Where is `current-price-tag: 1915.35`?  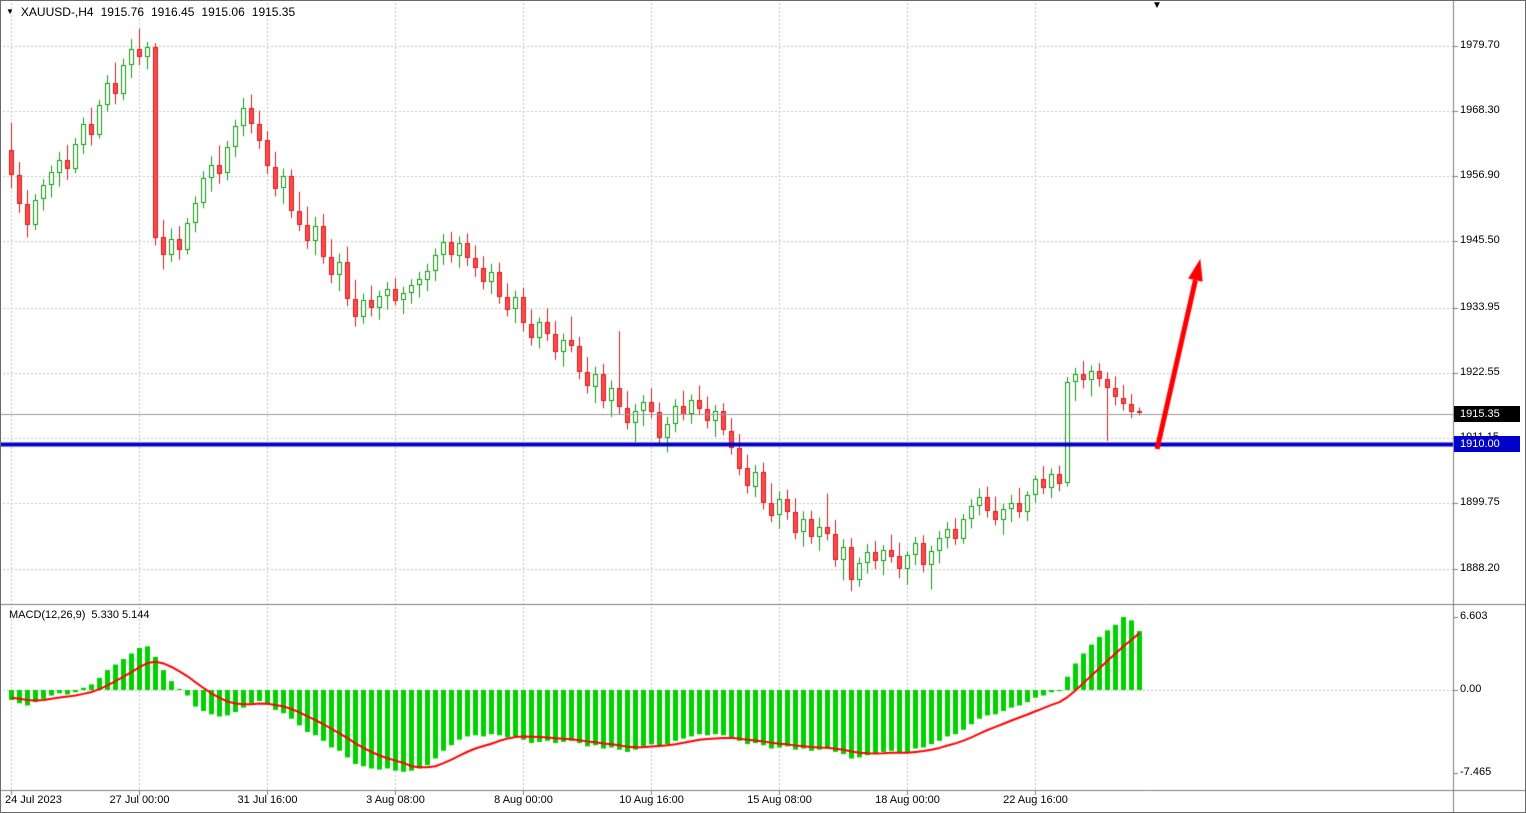 current-price-tag: 1915.35 is located at coordinates (1487, 414).